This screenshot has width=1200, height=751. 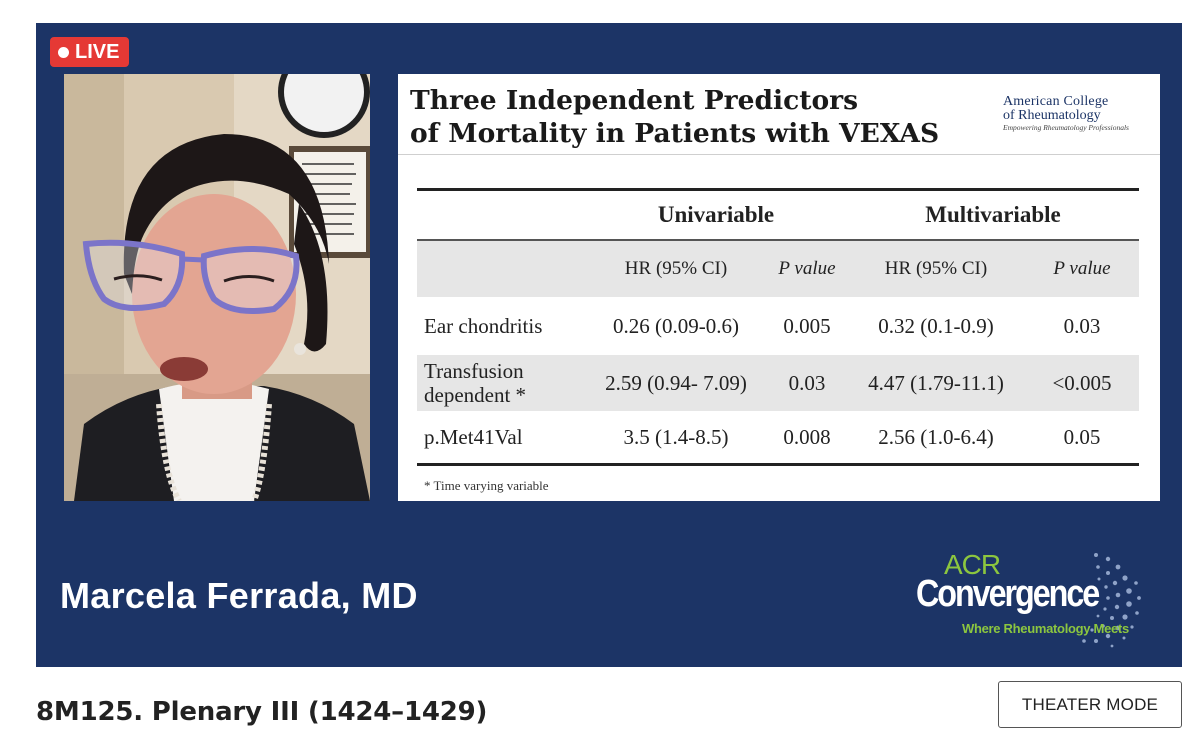 What do you see at coordinates (1045, 628) in the screenshot?
I see `brand-tagline: Where Rheumatology Meets` at bounding box center [1045, 628].